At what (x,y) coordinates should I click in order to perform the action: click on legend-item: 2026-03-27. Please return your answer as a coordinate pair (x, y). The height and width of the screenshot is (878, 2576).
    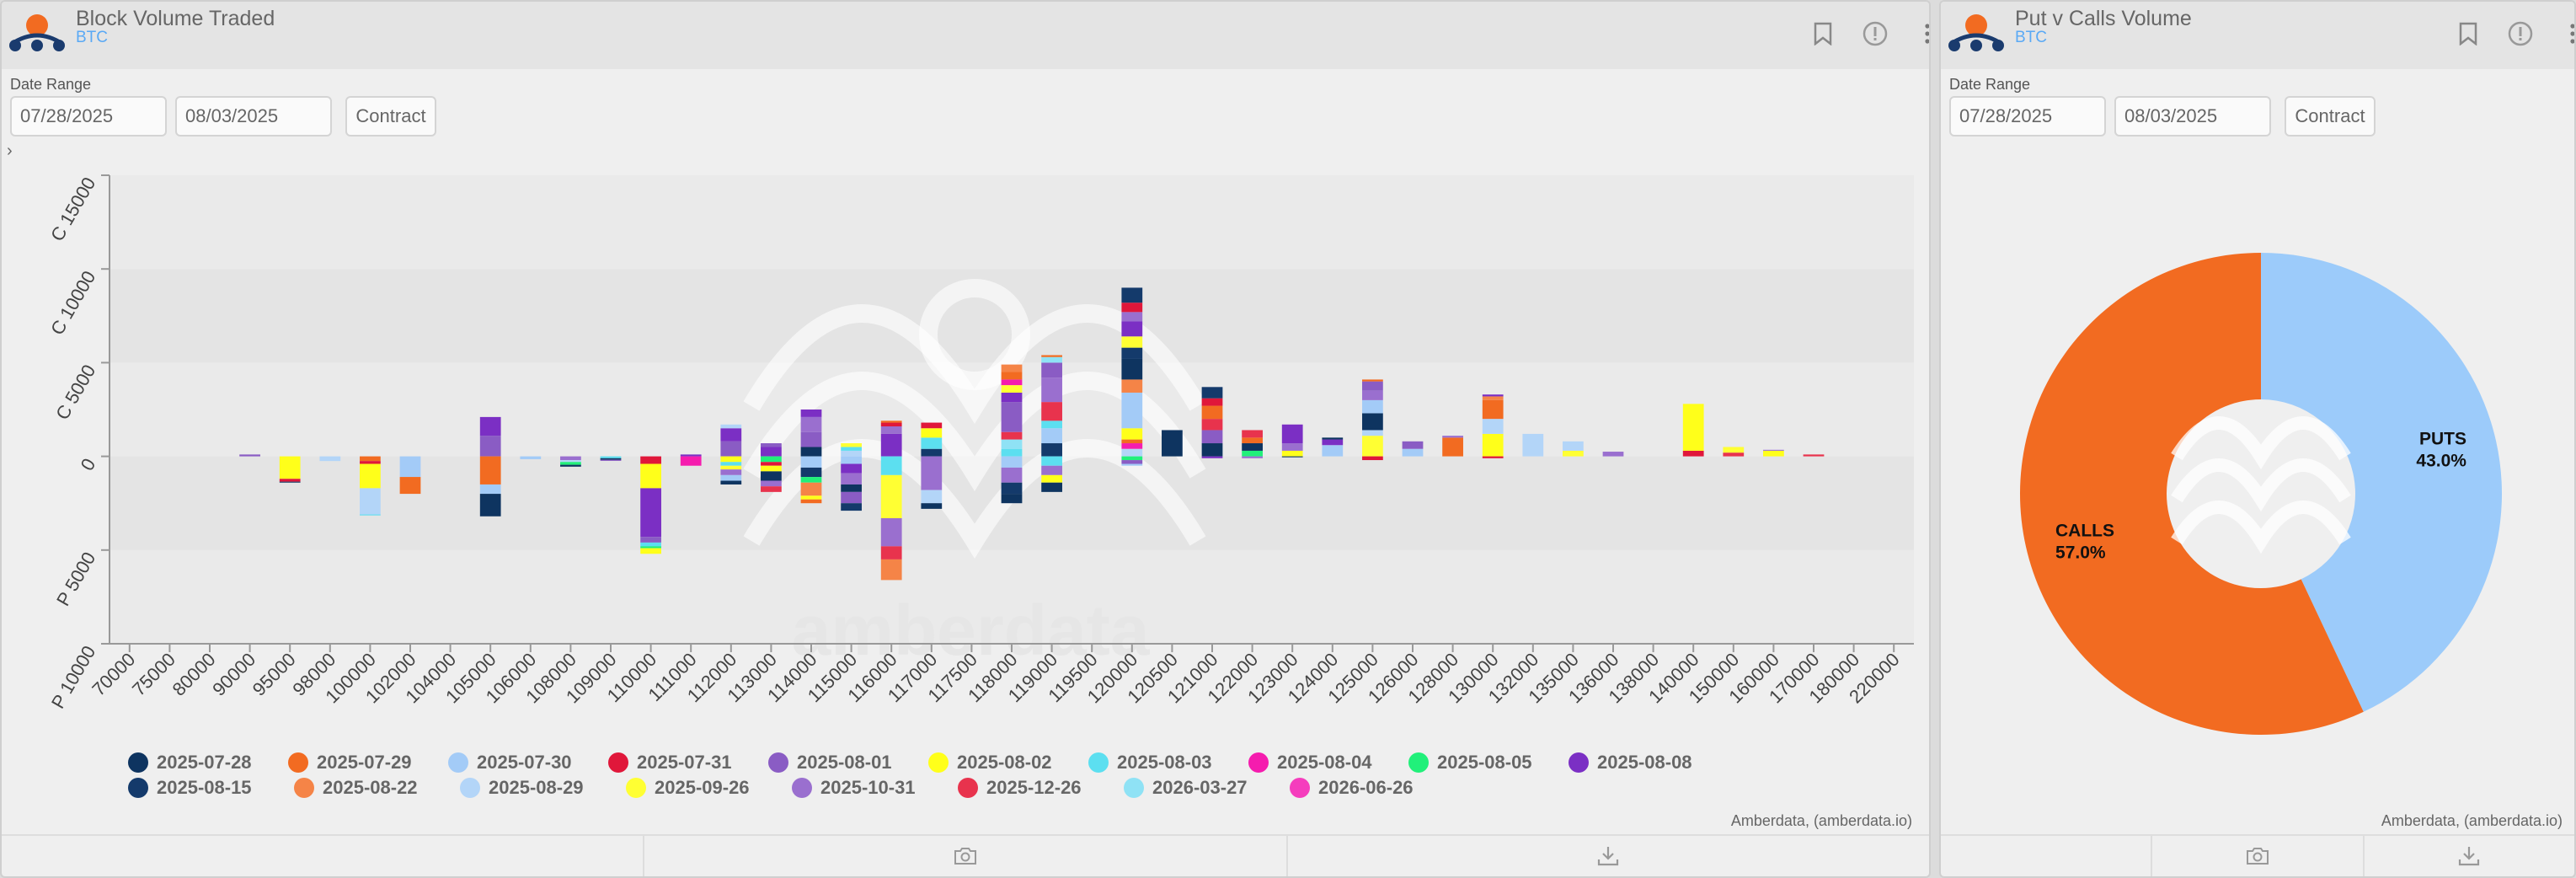
    Looking at the image, I should click on (1207, 788).